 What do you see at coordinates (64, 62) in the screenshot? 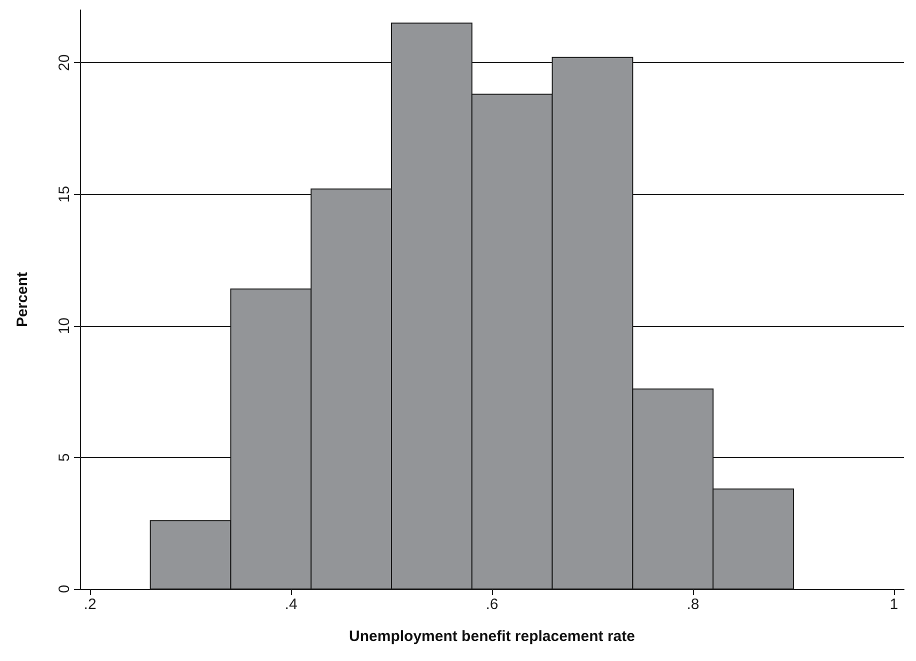
I see `y-tick-label: 20` at bounding box center [64, 62].